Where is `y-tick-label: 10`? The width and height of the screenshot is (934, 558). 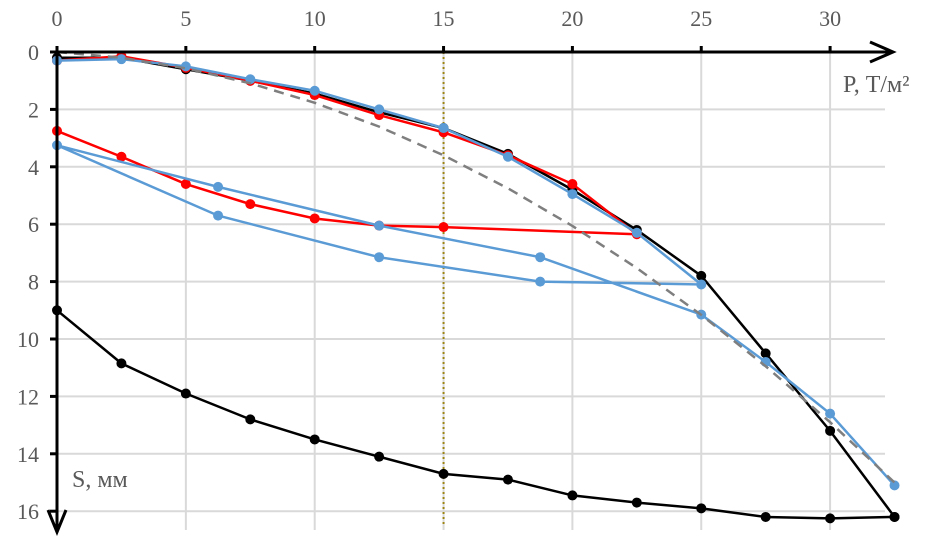
y-tick-label: 10 is located at coordinates (28, 339).